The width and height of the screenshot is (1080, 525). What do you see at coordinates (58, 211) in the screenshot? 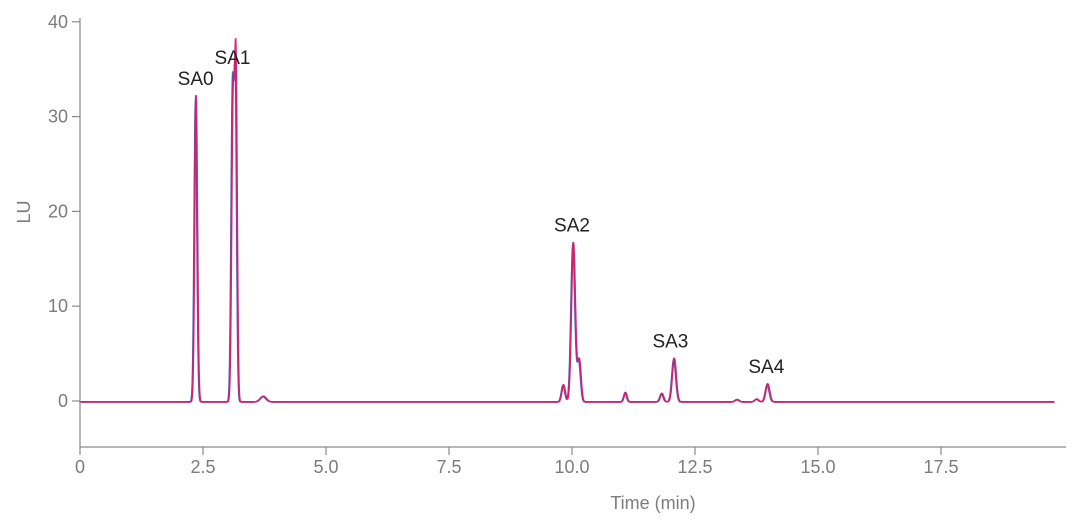
I see `y-tick-label: 20` at bounding box center [58, 211].